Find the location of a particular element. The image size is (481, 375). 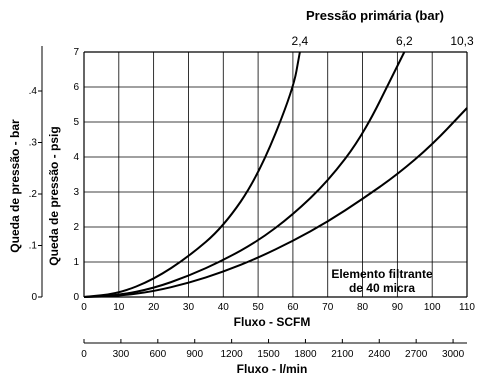

y2-tick-label: 0 is located at coordinates (34, 297).